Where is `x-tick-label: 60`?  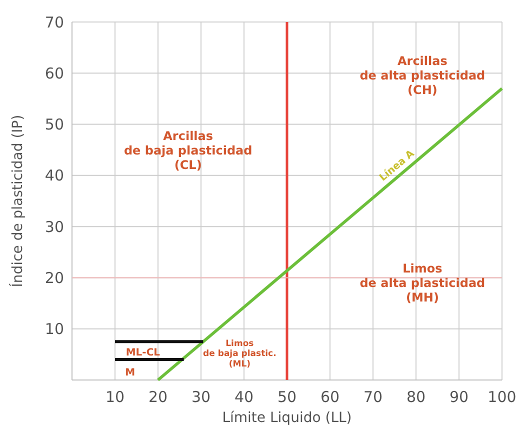
x-tick-label: 60 is located at coordinates (330, 397).